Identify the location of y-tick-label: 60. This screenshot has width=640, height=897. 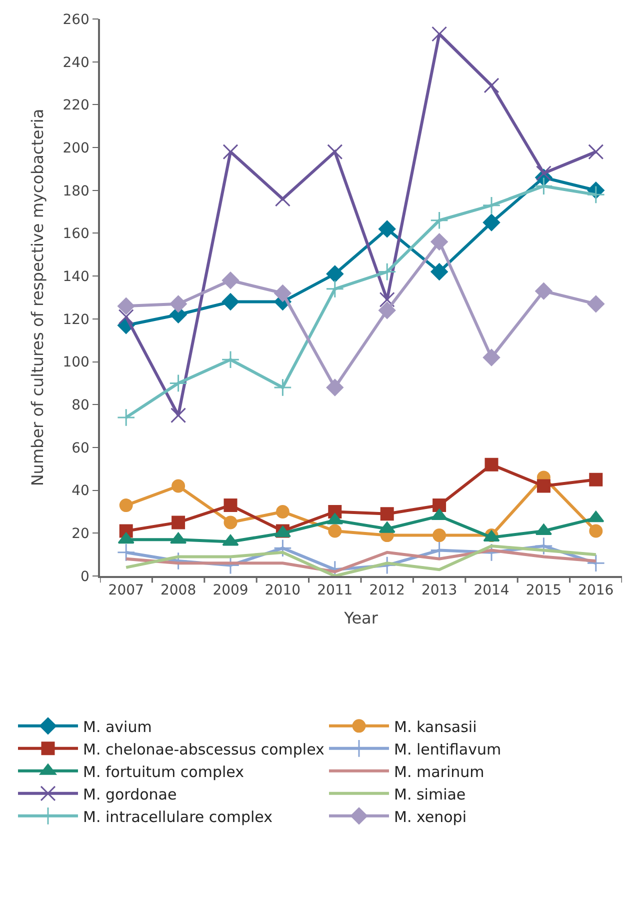
(81, 448).